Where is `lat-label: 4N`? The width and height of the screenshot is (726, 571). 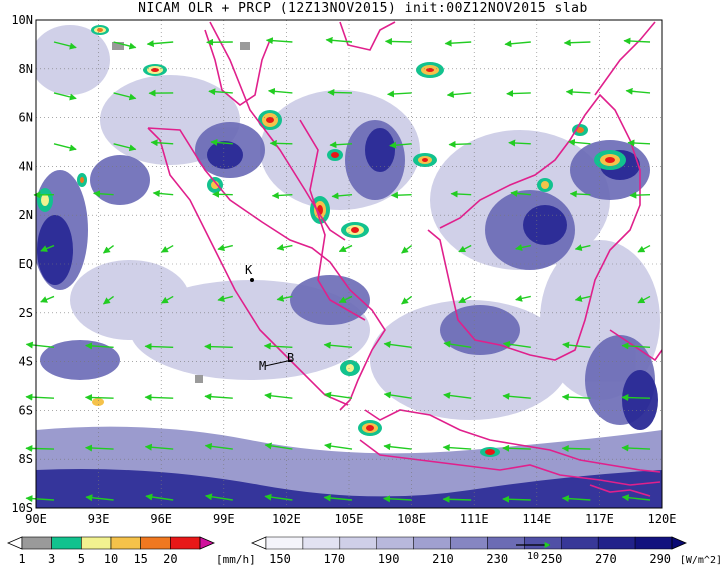 lat-label: 4N is located at coordinates (26, 166).